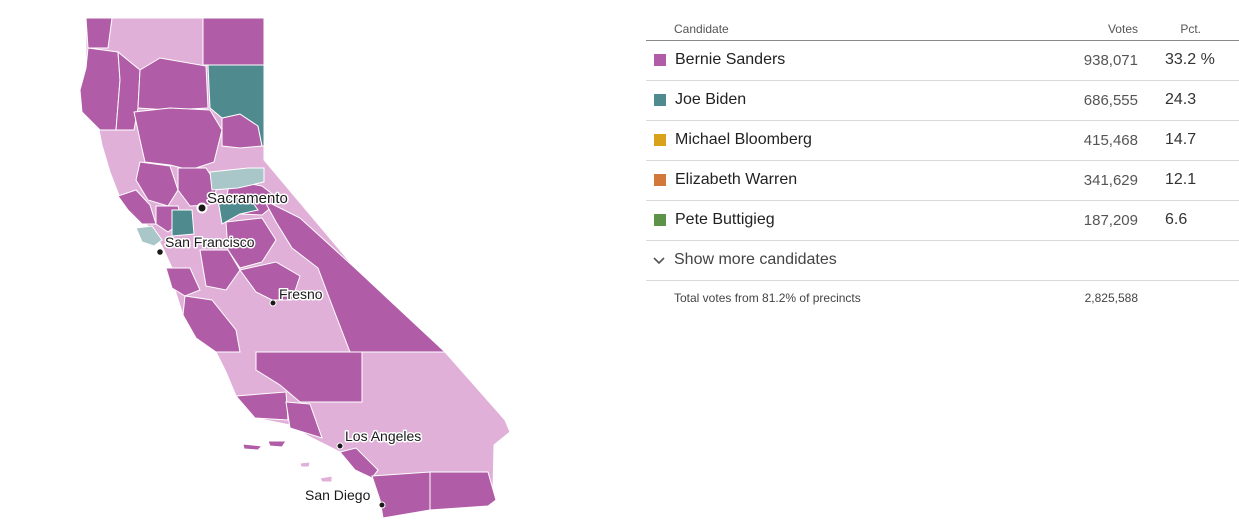  What do you see at coordinates (149, 236) in the screenshot?
I see `county-sf-bay` at bounding box center [149, 236].